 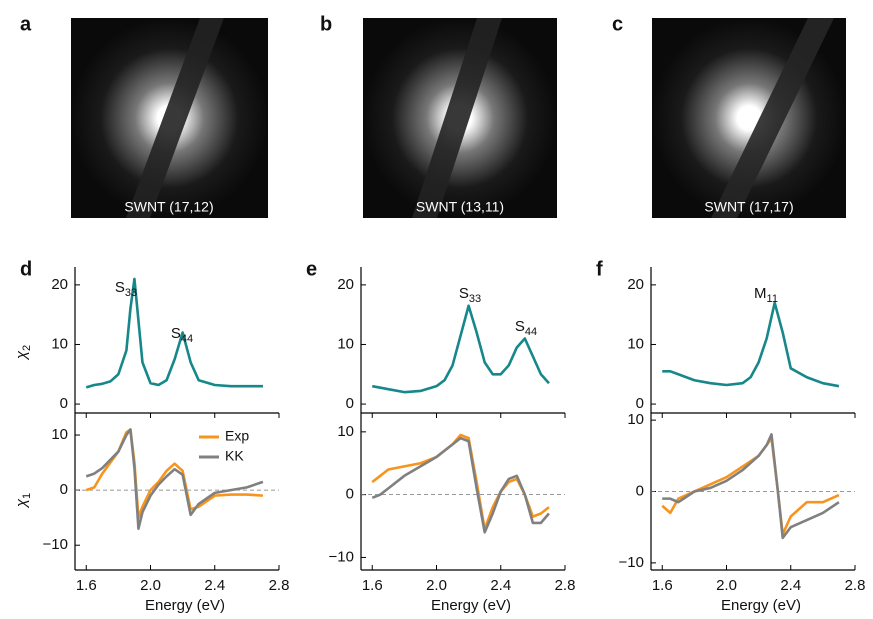 I want to click on image-b, so click(x=460, y=118).